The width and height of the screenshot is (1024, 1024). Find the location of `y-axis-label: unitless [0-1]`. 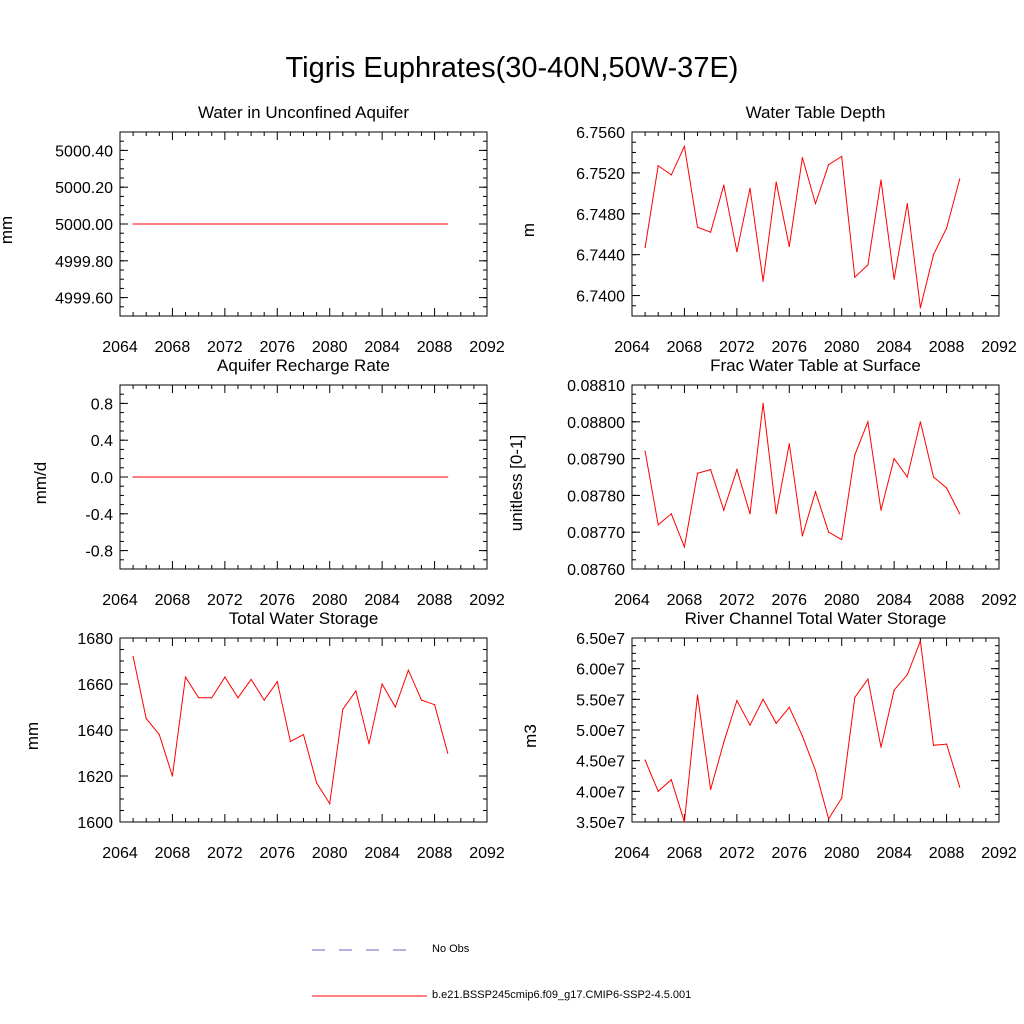

y-axis-label: unitless [0-1] is located at coordinates (516, 483).